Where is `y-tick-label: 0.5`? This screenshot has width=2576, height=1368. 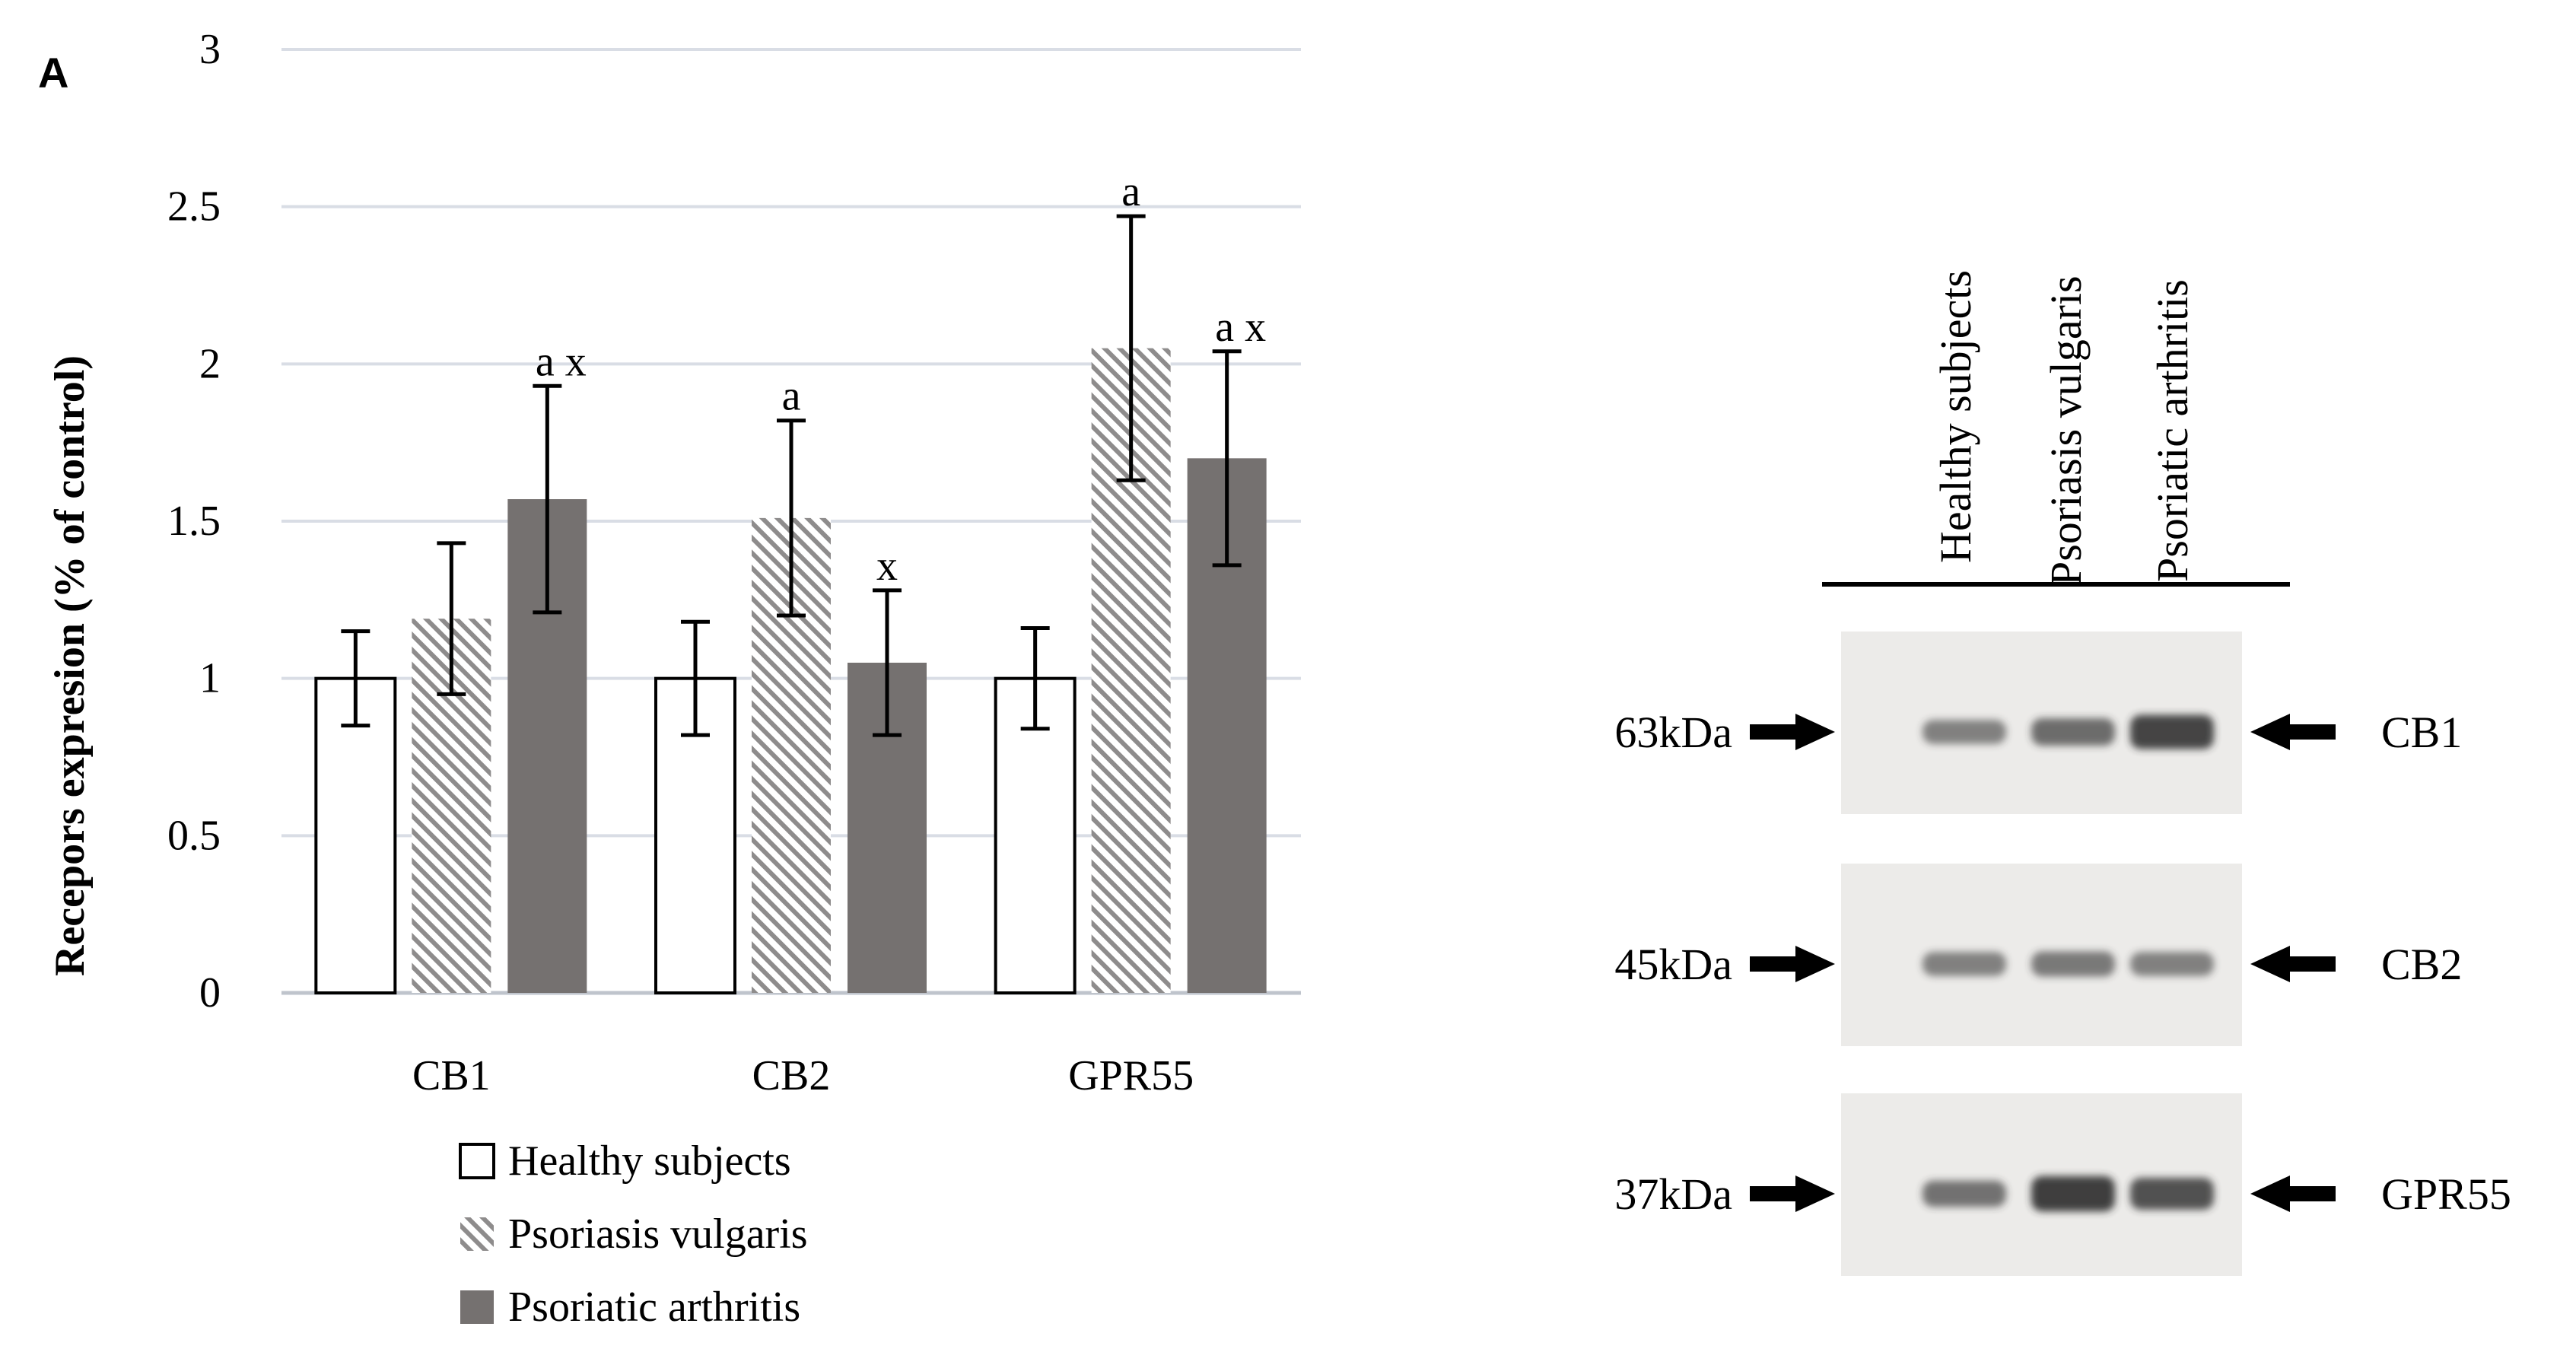 y-tick-label: 0.5 is located at coordinates (194, 835).